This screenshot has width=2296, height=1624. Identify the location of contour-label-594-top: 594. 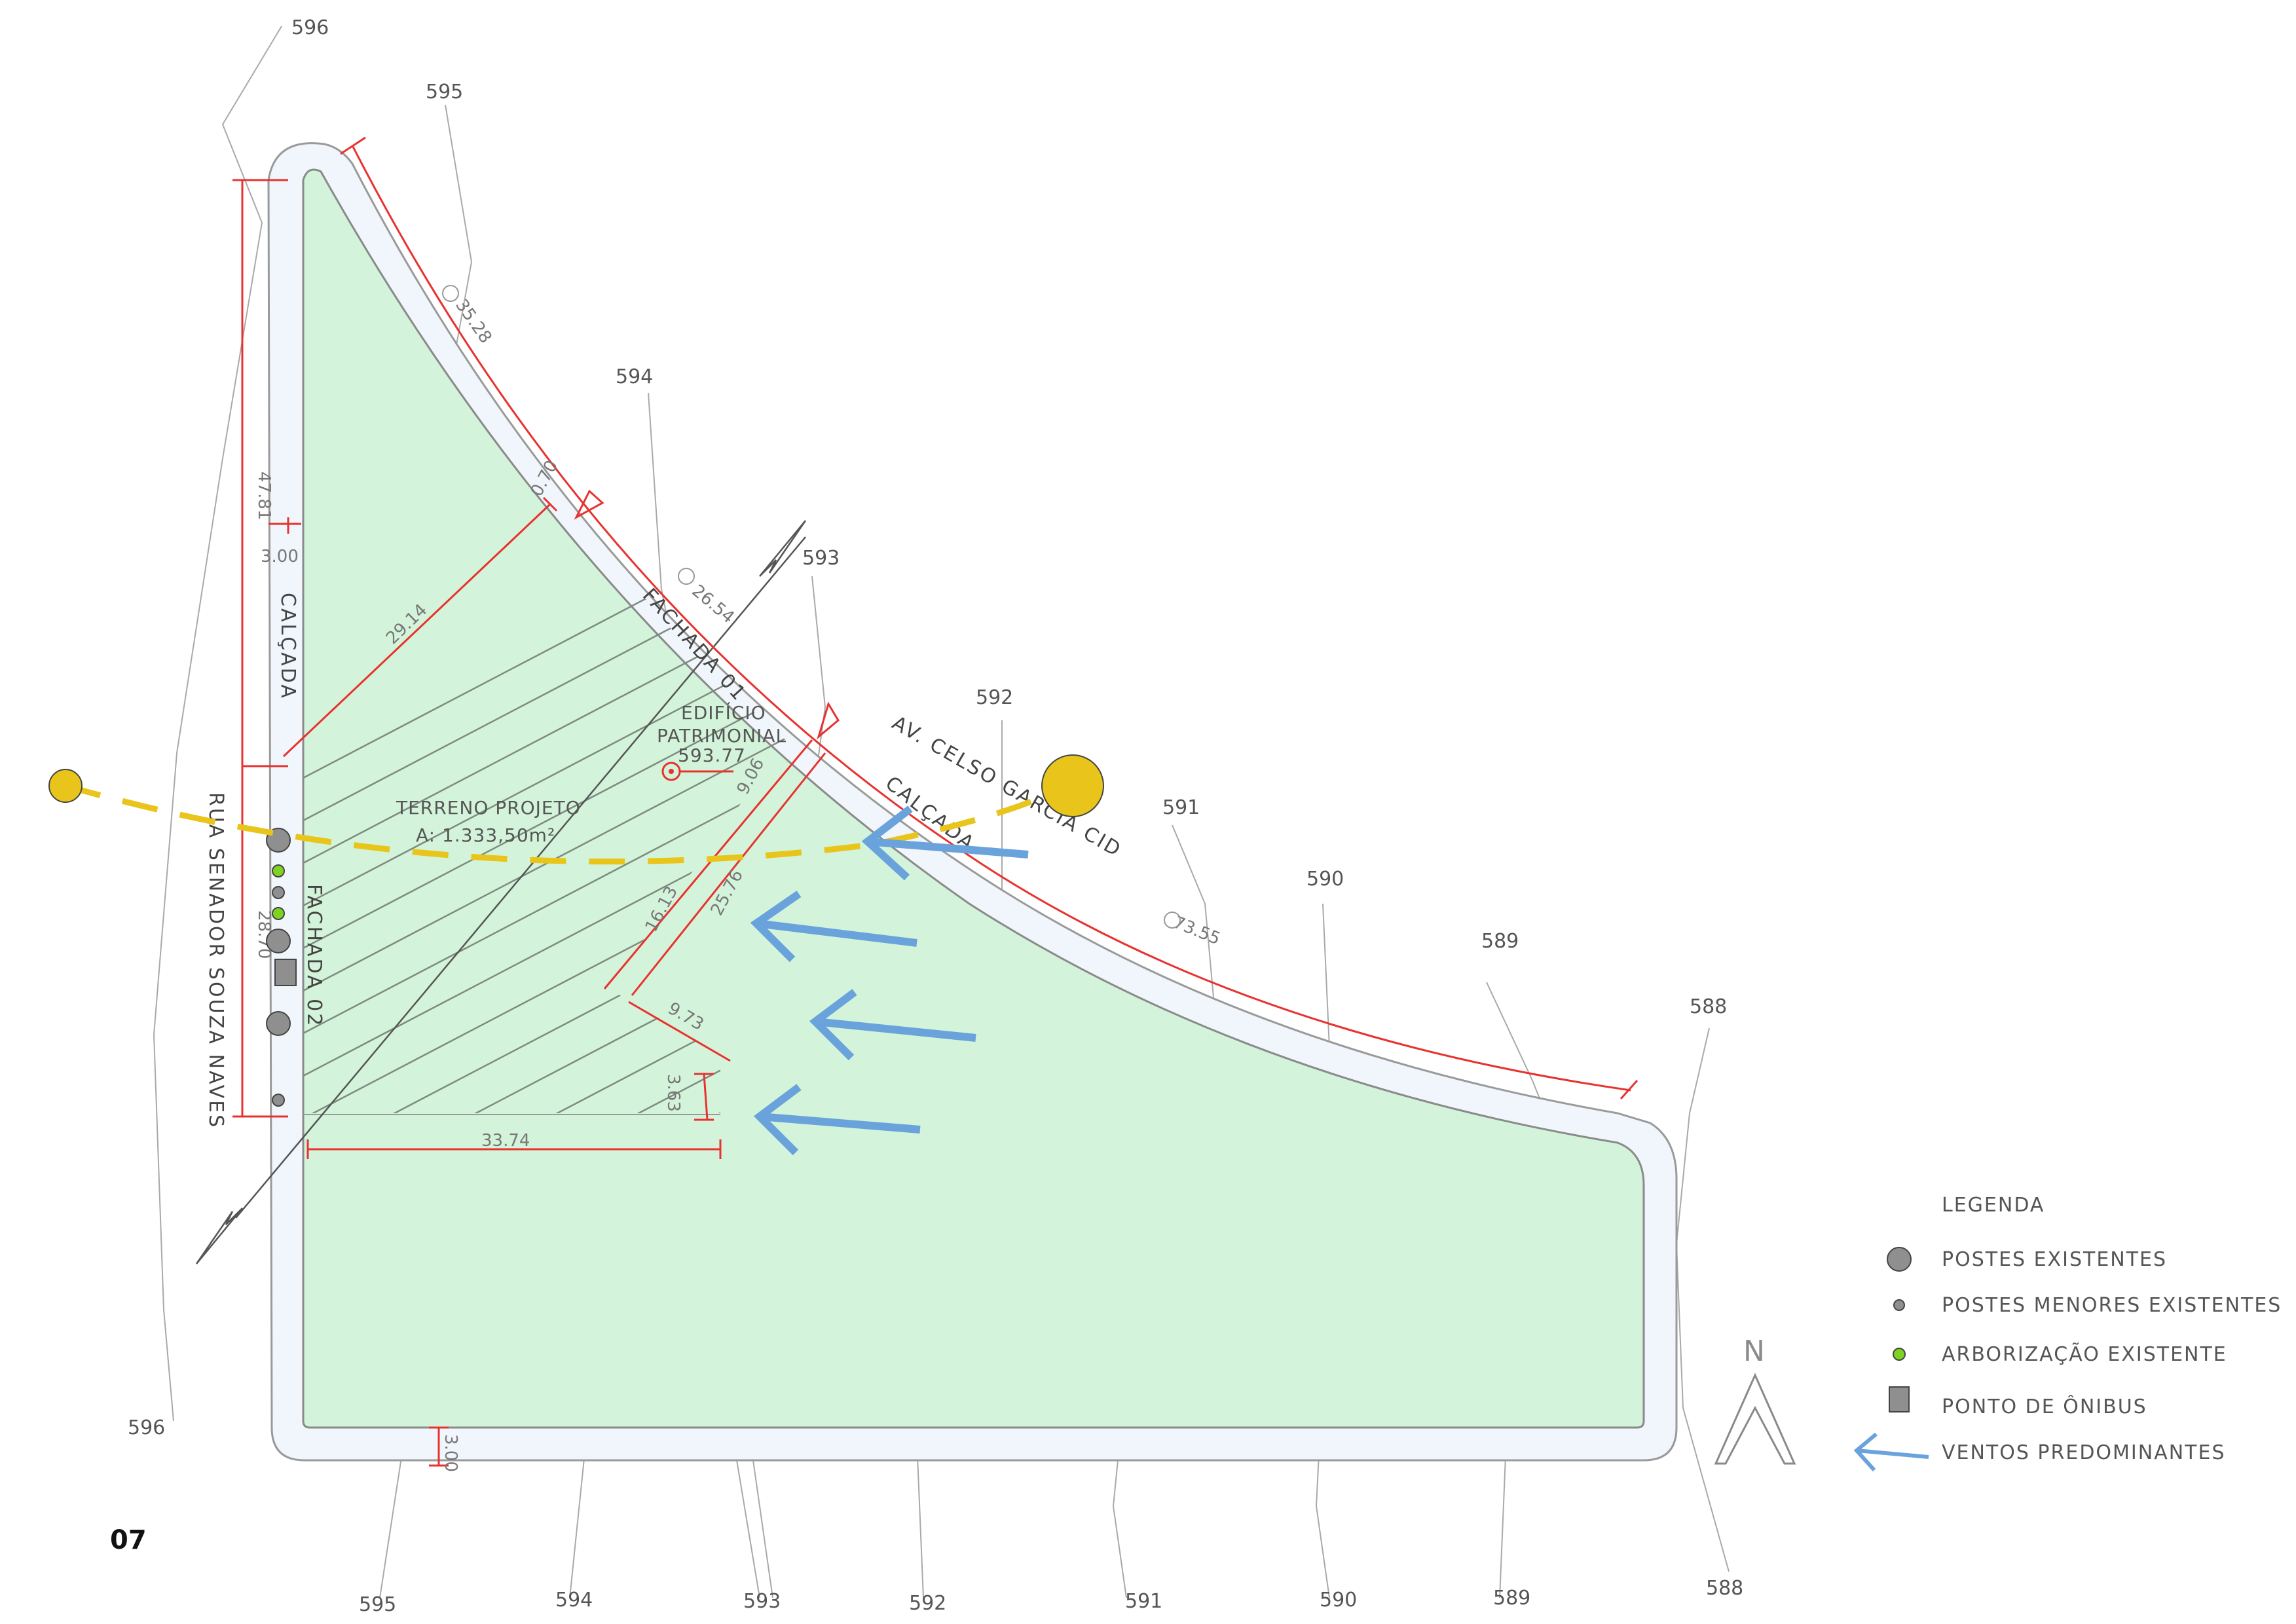
(635, 376).